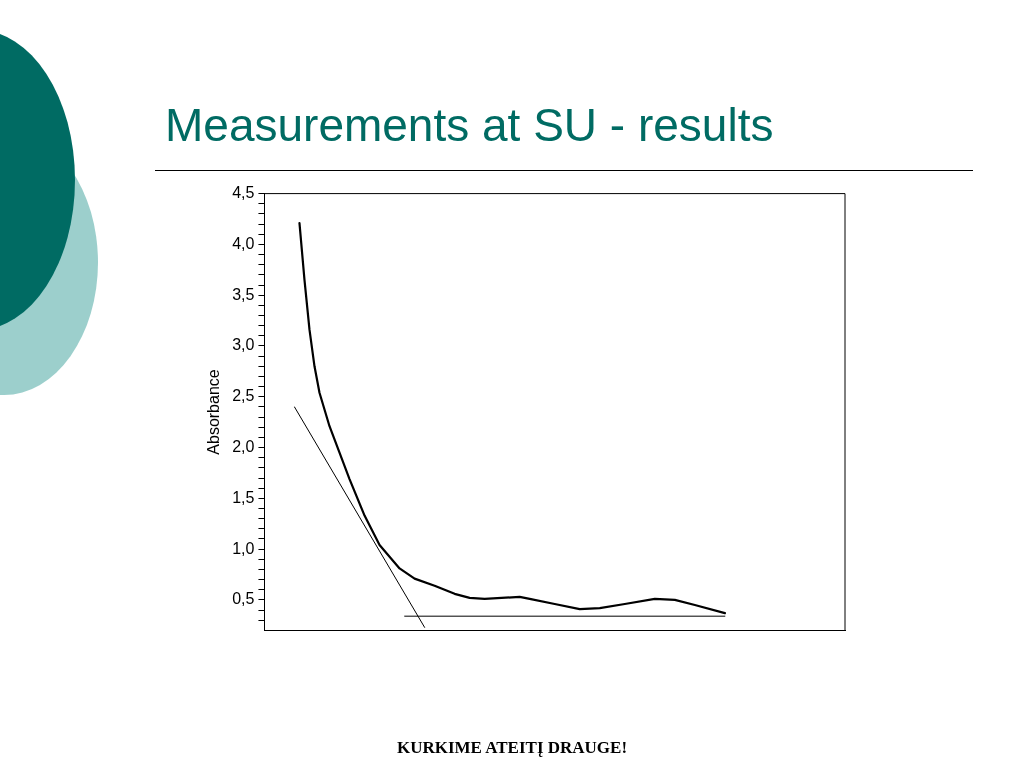 The width and height of the screenshot is (1024, 768). What do you see at coordinates (214, 412) in the screenshot?
I see `y-axis-title: Absorbance` at bounding box center [214, 412].